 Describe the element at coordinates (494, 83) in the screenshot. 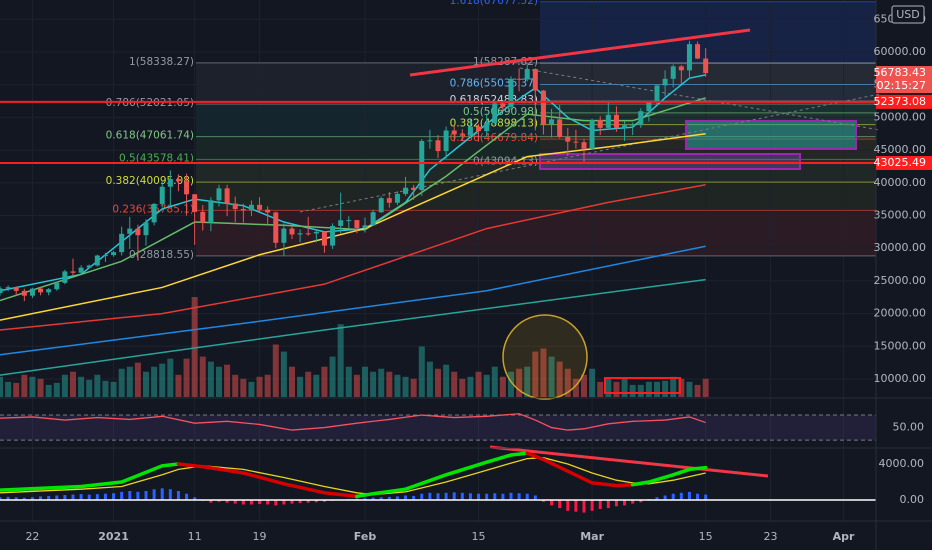

I see `fib-label: 0.786(55036.37)` at that location.